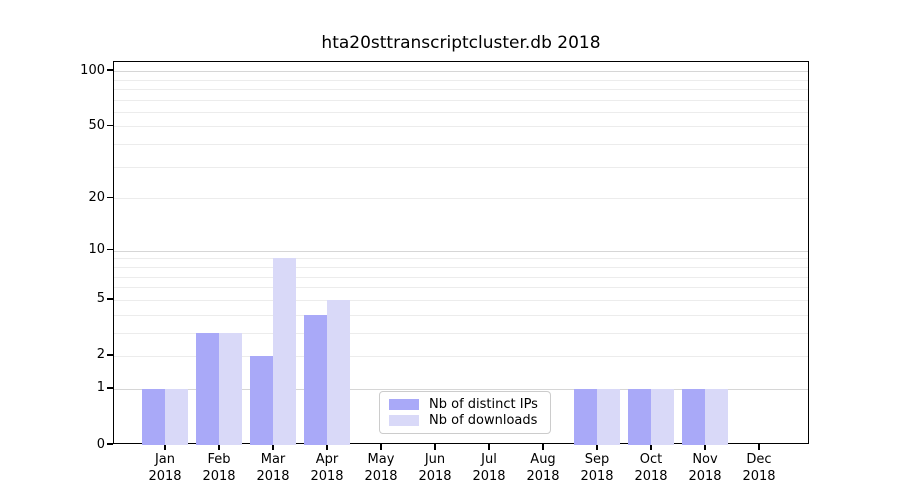  I want to click on x-tick-label-mar: Mar 2018, so click(273, 468).